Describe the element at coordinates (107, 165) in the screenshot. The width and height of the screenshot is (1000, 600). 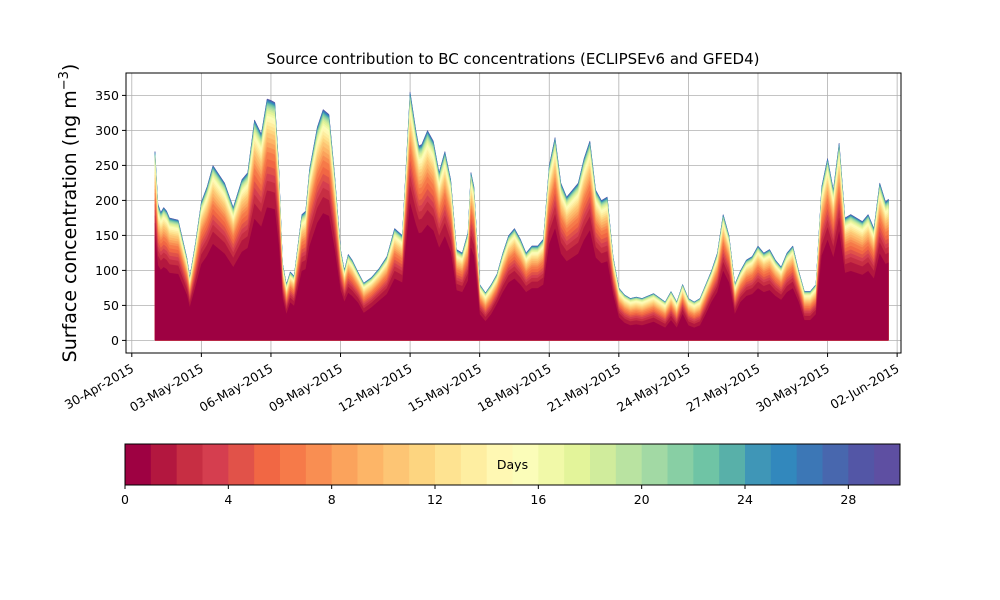
I see `y-tick-label: 250` at that location.